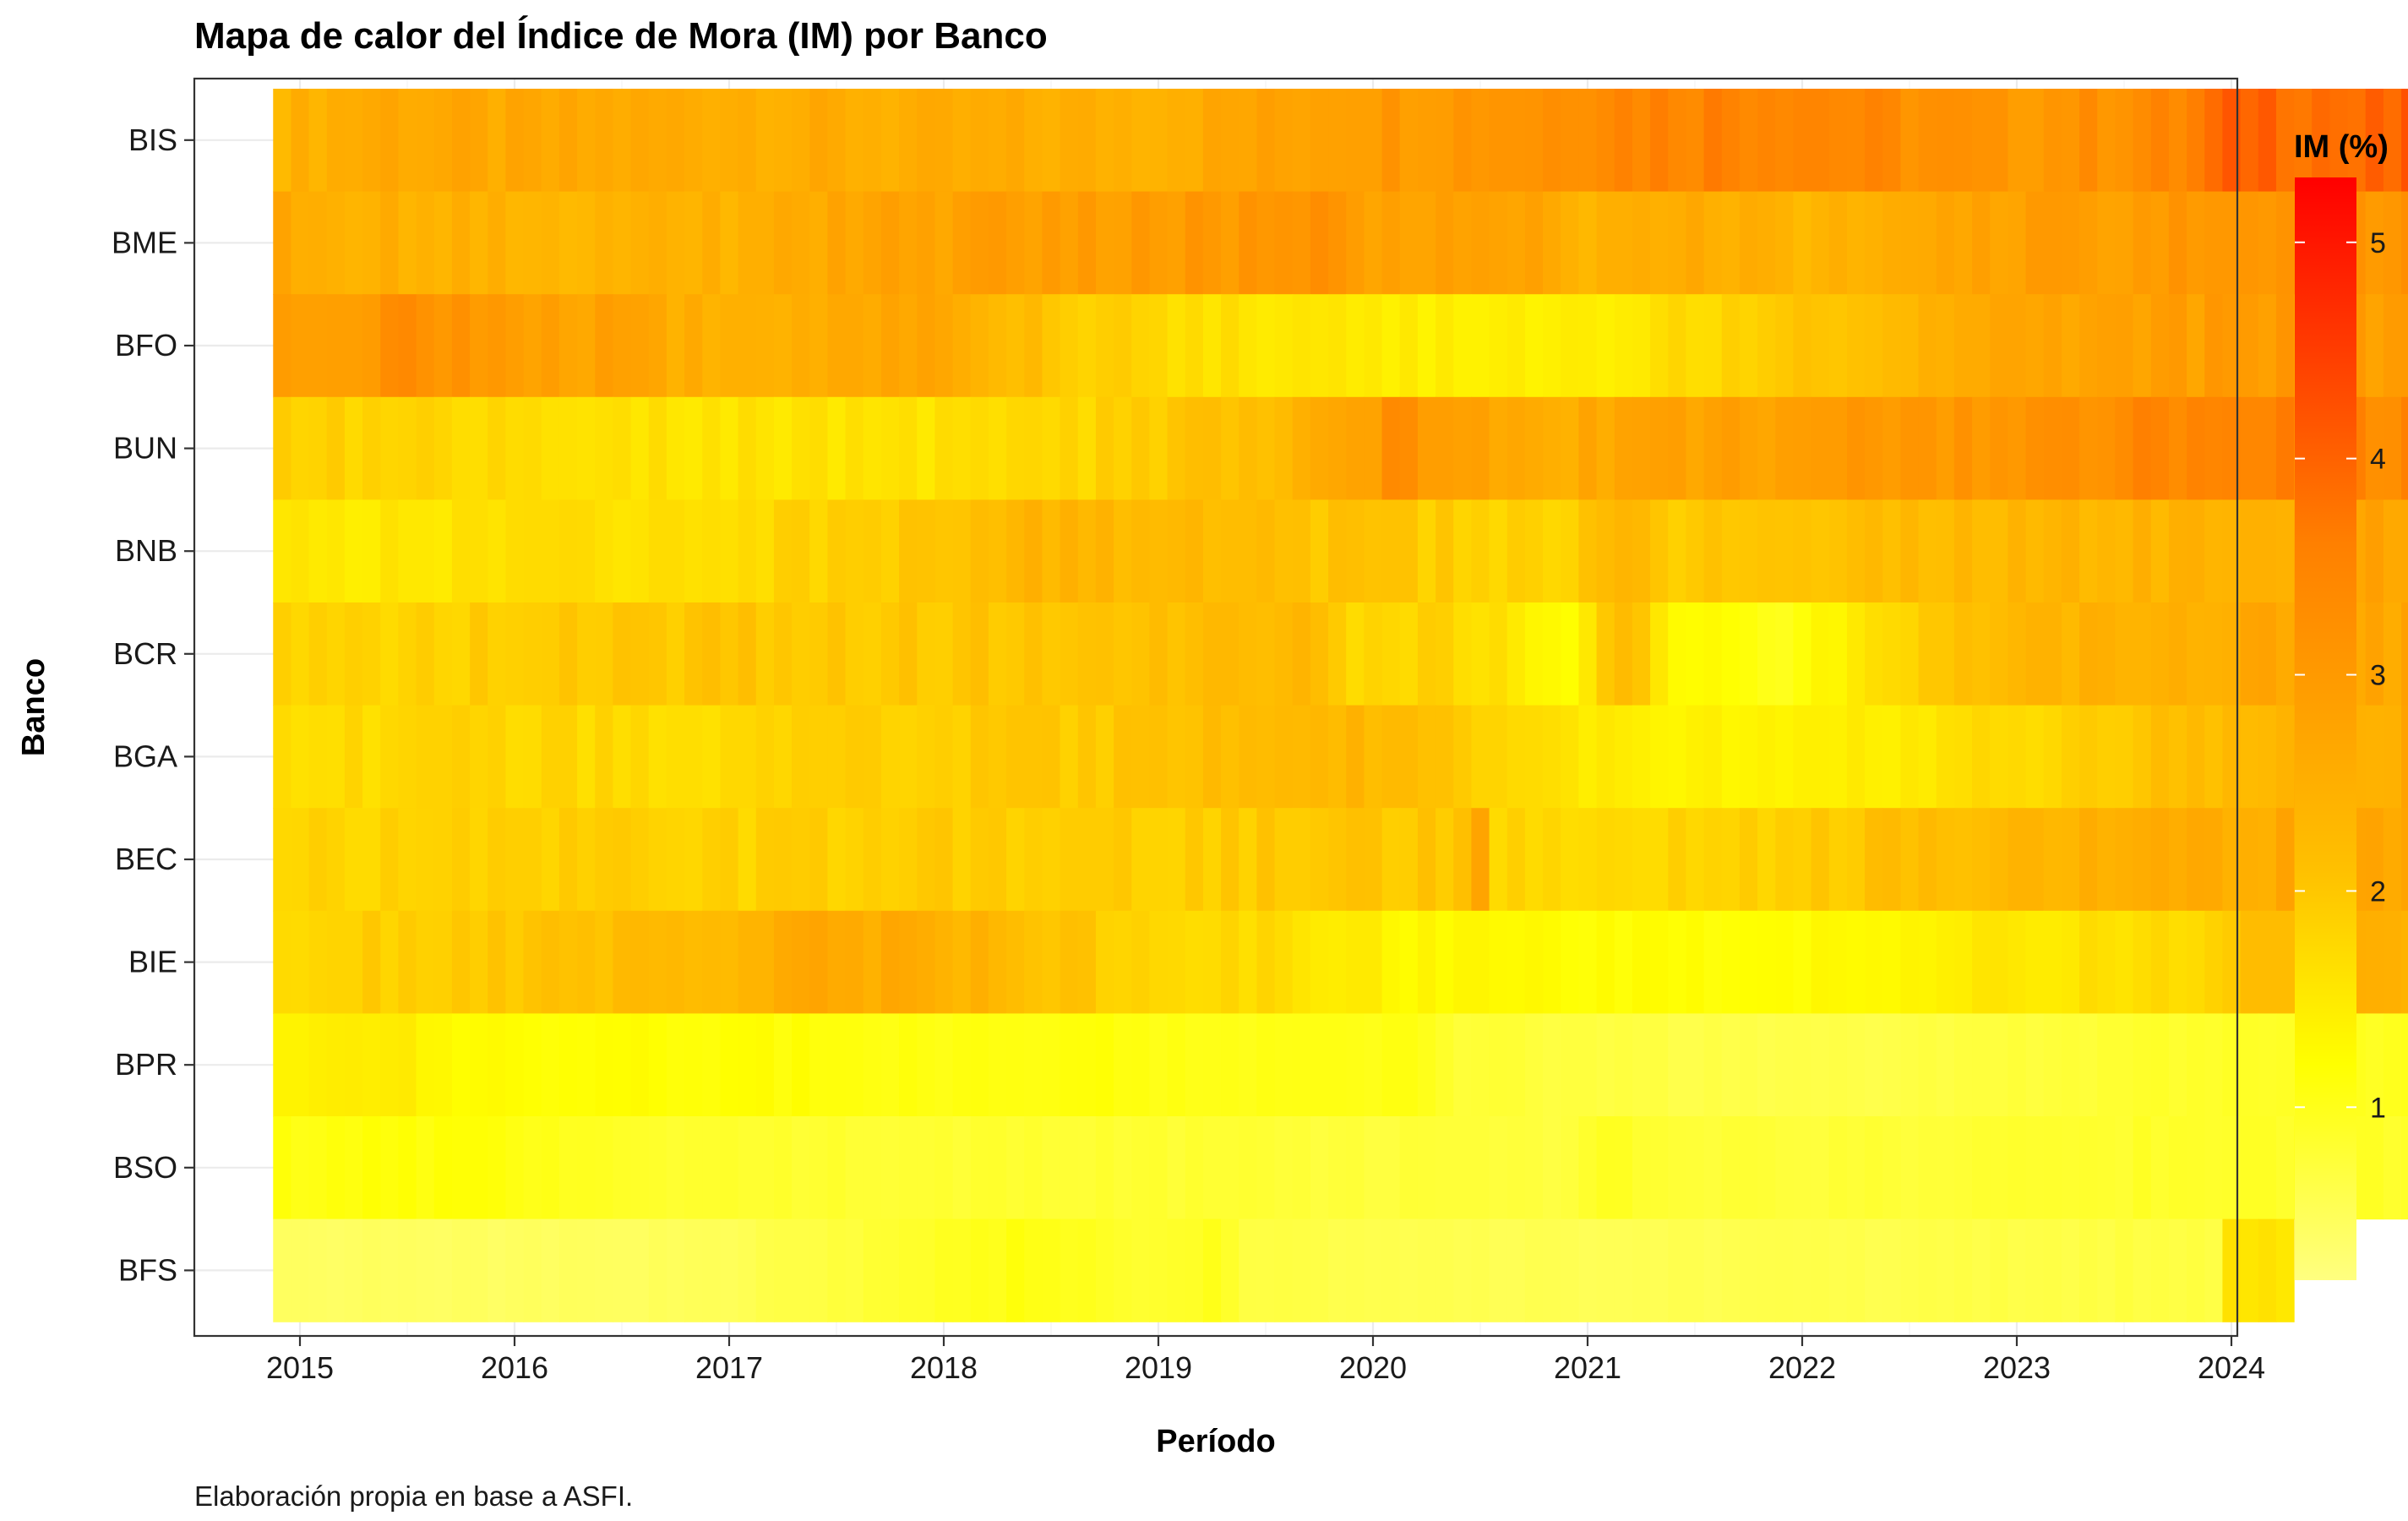 Image resolution: width=2408 pixels, height=1521 pixels. What do you see at coordinates (2378, 243) in the screenshot?
I see `legend-tick-label: 5` at bounding box center [2378, 243].